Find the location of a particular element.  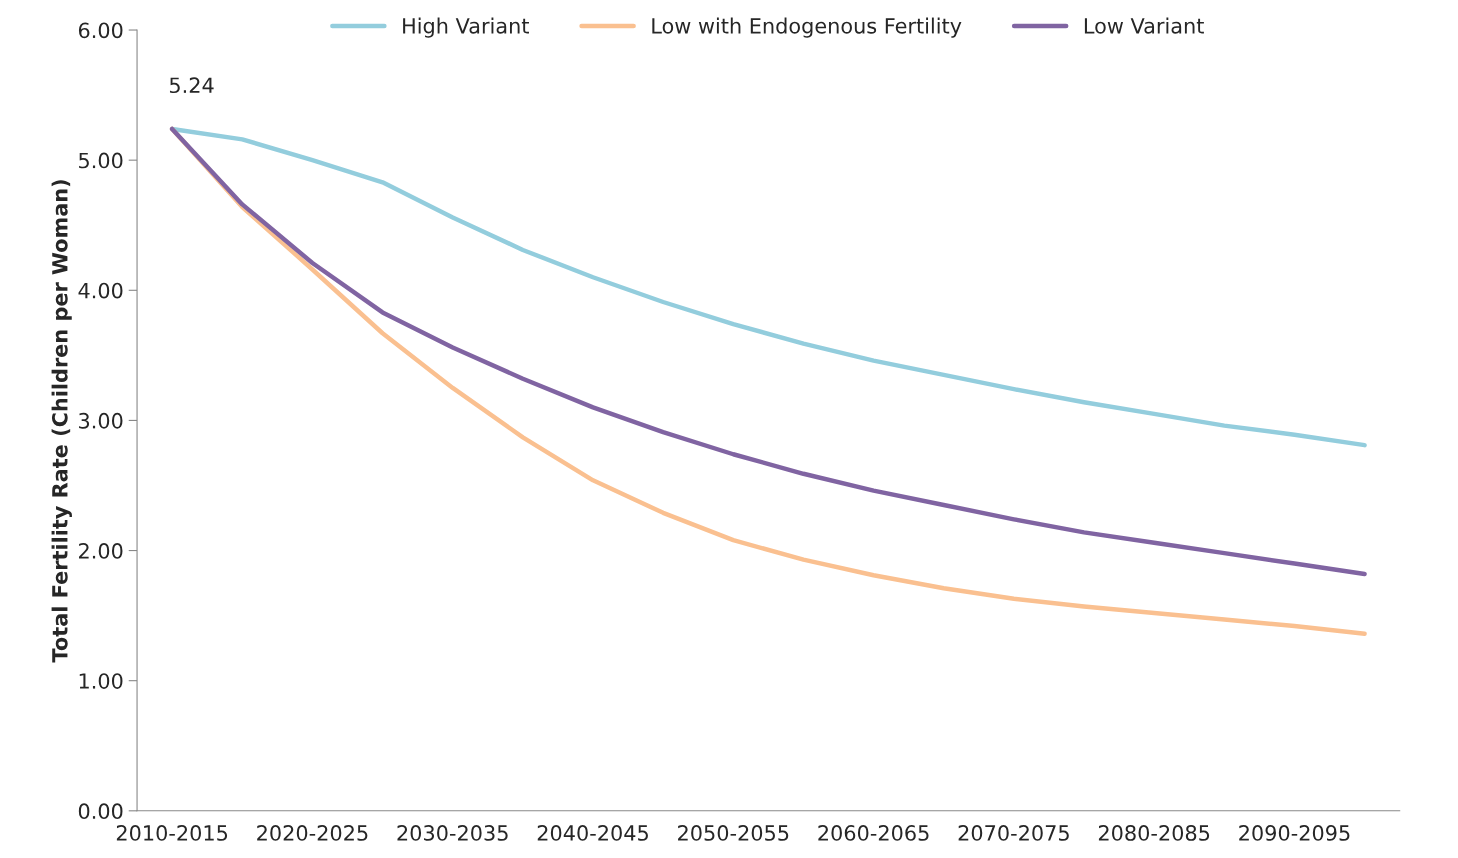

x-tick-label: 2080-2085 is located at coordinates (1154, 833).